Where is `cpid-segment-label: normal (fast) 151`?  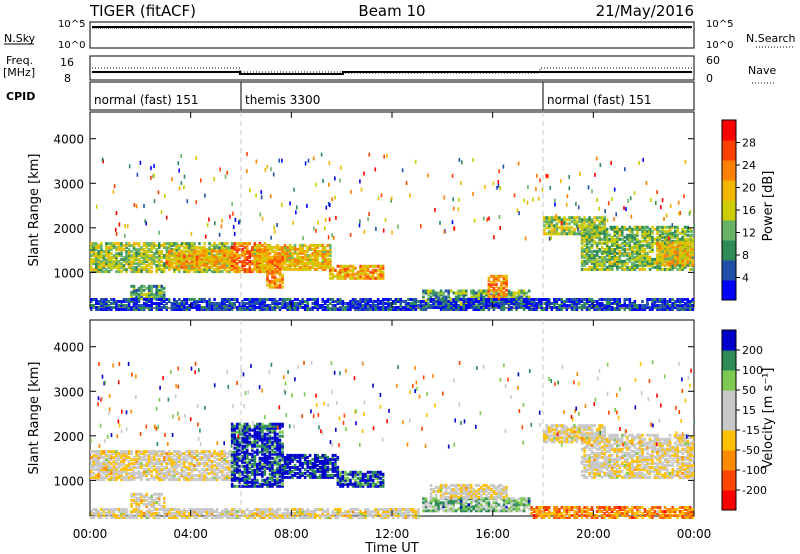 cpid-segment-label: normal (fast) 151 is located at coordinates (146, 100).